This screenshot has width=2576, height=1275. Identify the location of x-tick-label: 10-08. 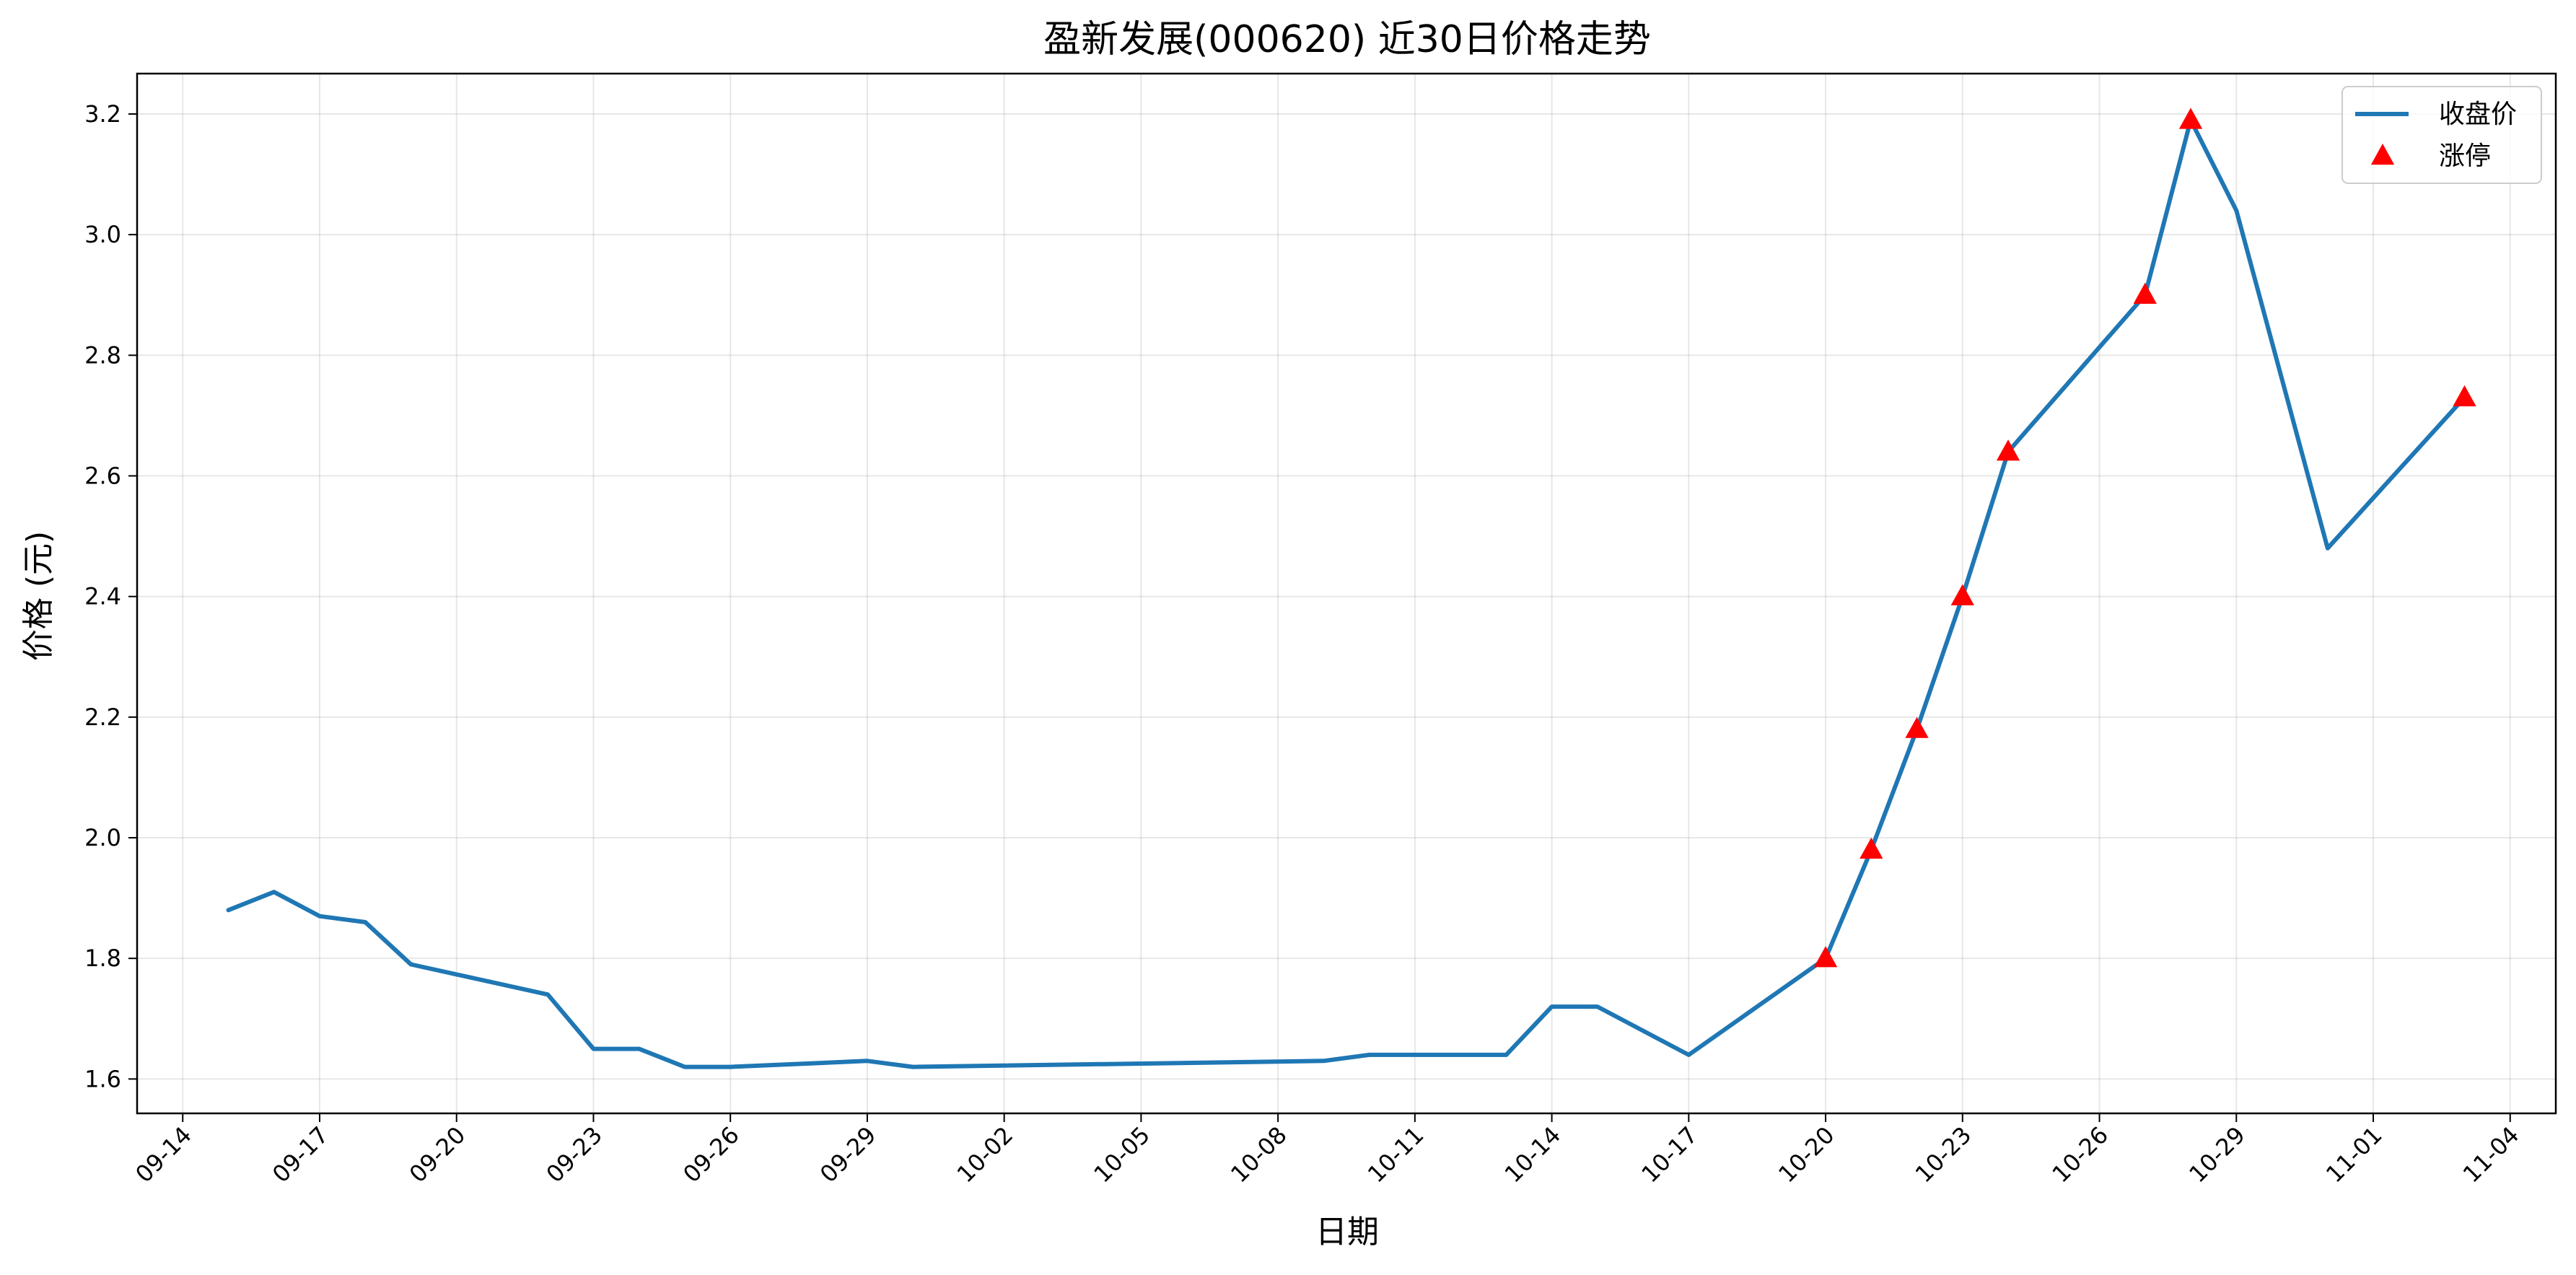
(1258, 1154).